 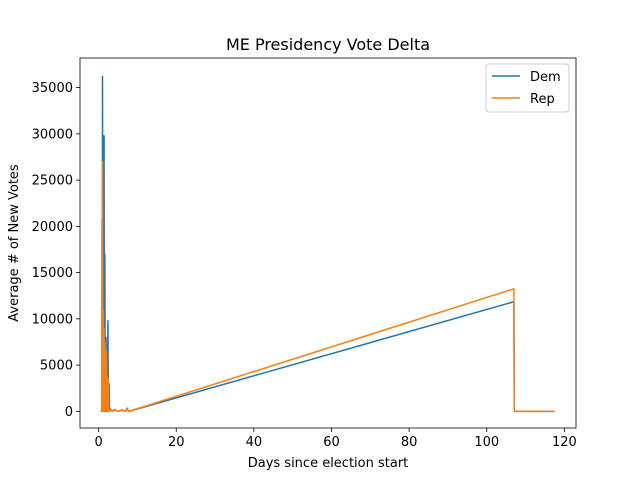 I want to click on y-axis-label: Average # of New Votes, so click(x=14, y=243).